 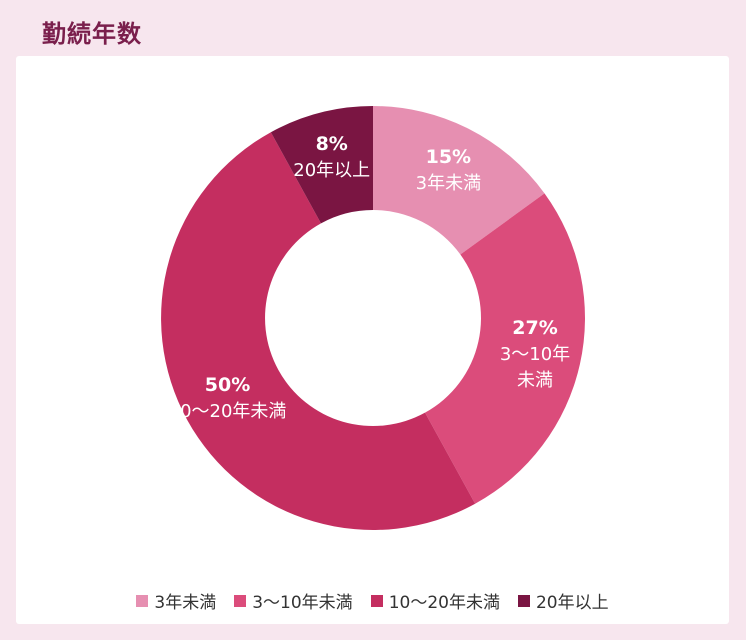 What do you see at coordinates (534, 328) in the screenshot?
I see `slice-percent: 27%` at bounding box center [534, 328].